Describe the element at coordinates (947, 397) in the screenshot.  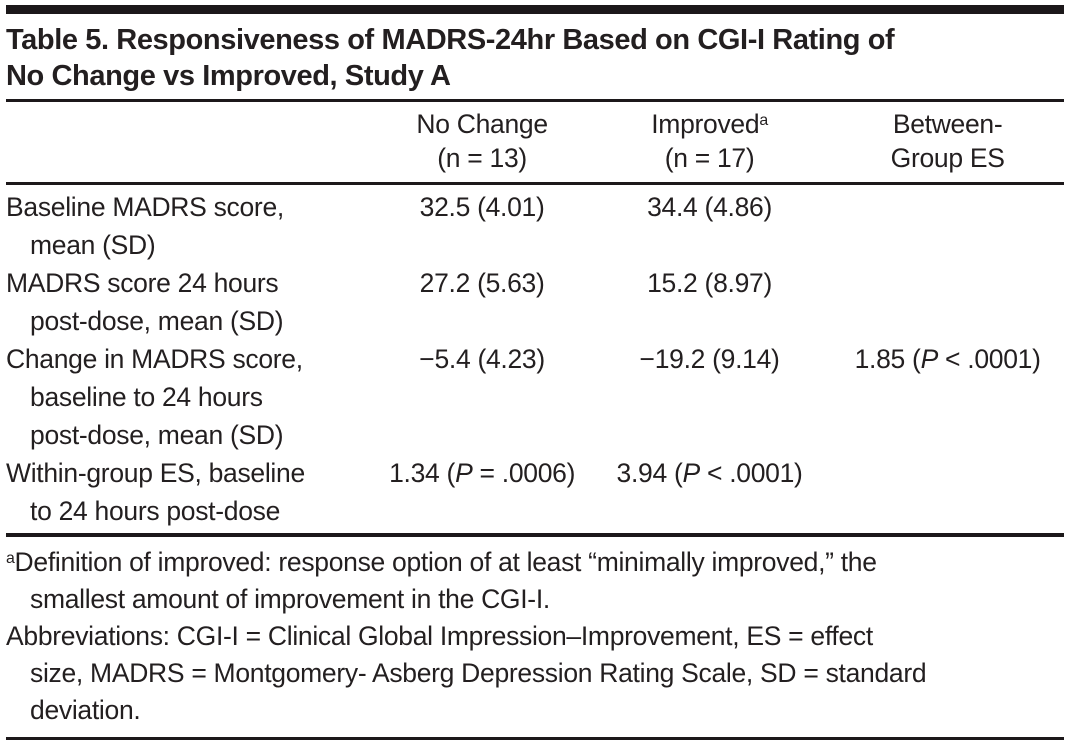
I see `cell-between-group-es: 1.85 (P < .0001)` at that location.